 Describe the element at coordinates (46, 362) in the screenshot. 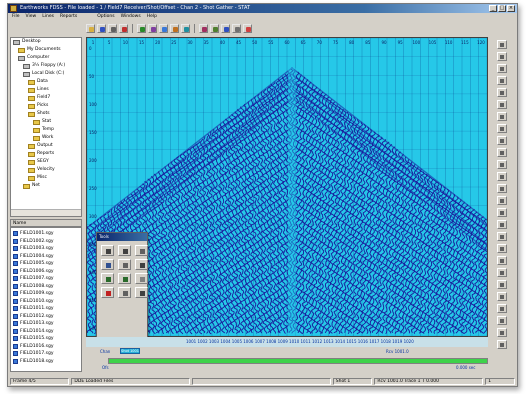

I see `list-item: FIELD1018.sgy` at that location.